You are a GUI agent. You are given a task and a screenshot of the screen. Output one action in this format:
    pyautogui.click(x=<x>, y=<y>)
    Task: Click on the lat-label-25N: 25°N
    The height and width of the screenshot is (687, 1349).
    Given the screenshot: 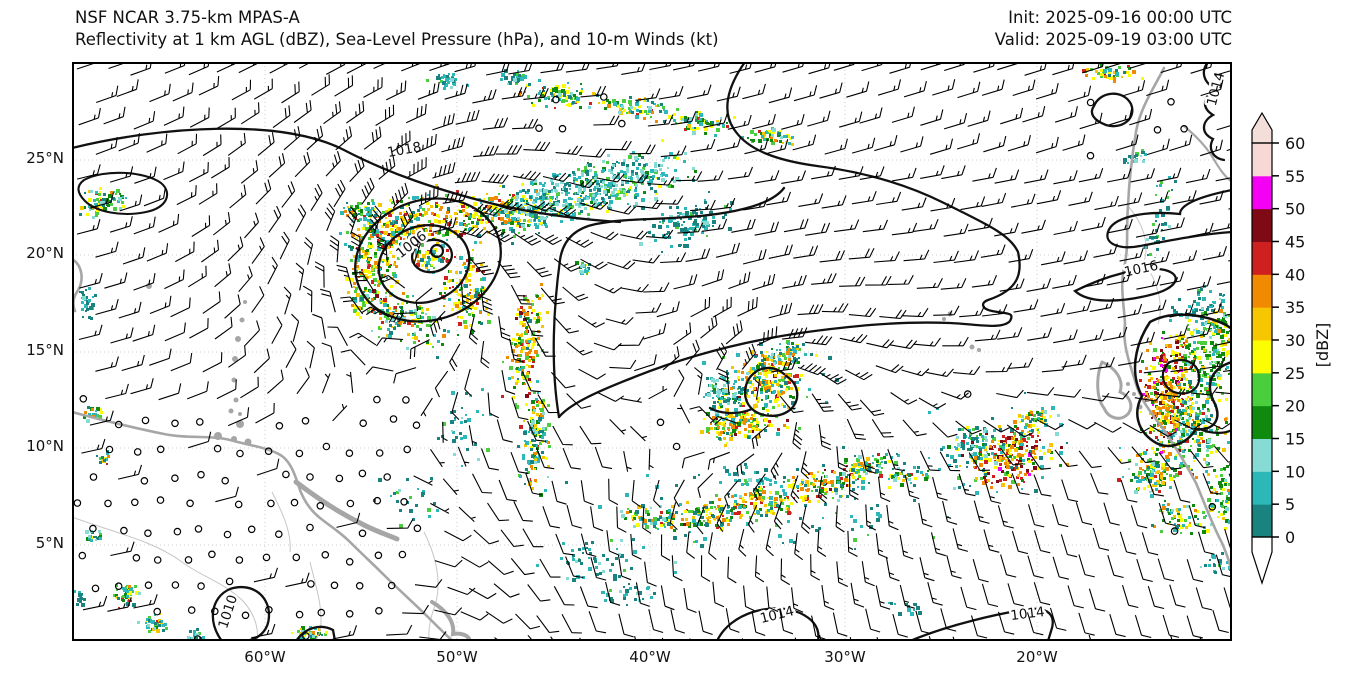 What is the action you would take?
    pyautogui.click(x=45, y=158)
    